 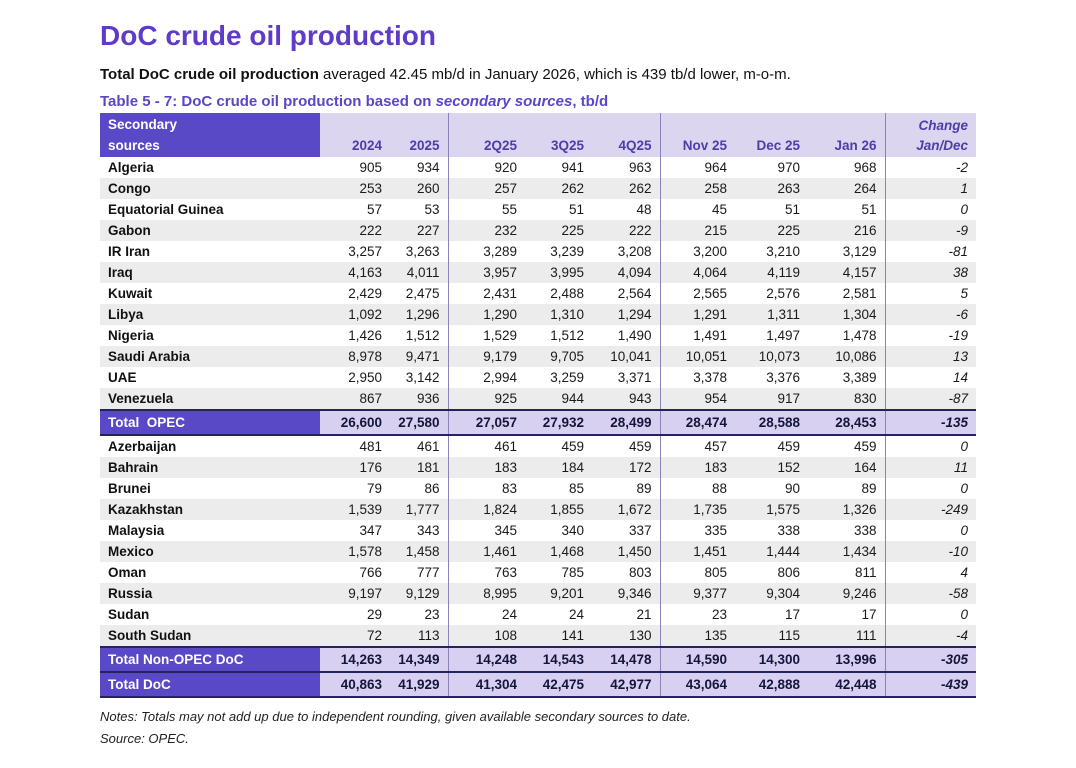 What do you see at coordinates (486, 422) in the screenshot?
I see `value-cell: 27,057` at bounding box center [486, 422].